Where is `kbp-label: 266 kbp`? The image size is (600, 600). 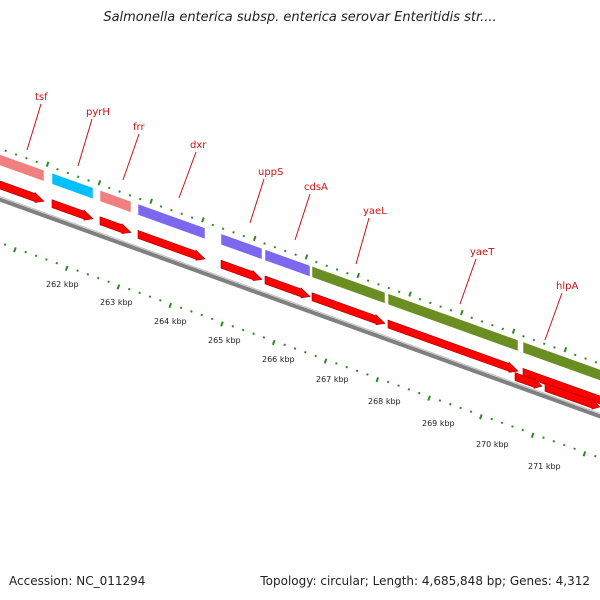 kbp-label: 266 kbp is located at coordinates (278, 359).